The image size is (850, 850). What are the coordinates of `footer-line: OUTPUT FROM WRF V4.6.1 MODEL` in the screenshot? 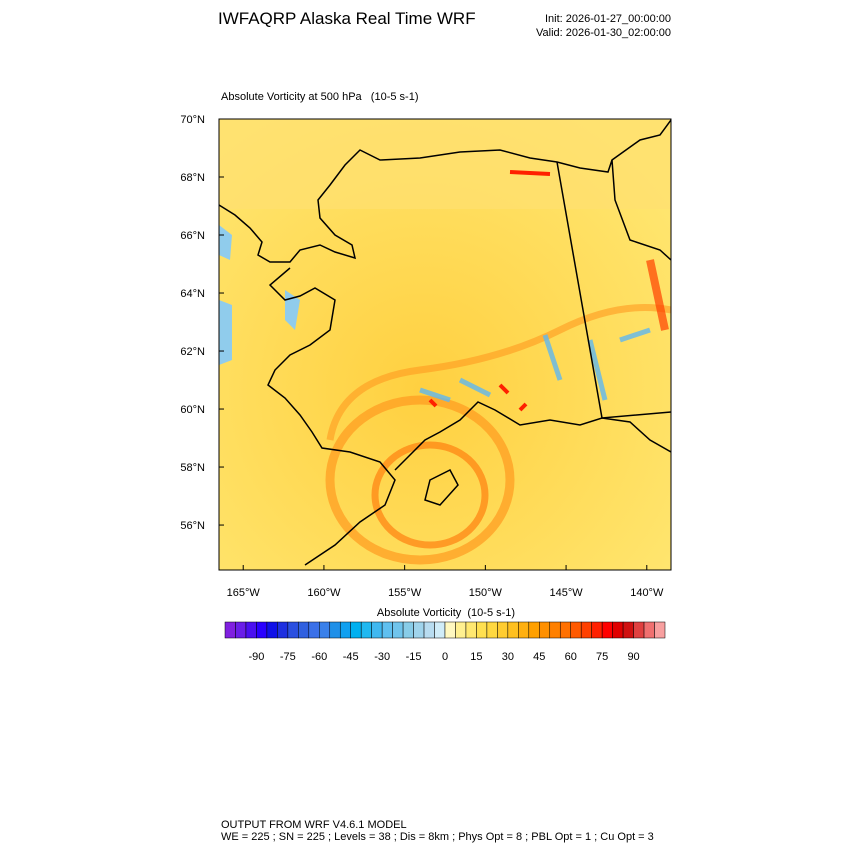 It's located at (314, 825).